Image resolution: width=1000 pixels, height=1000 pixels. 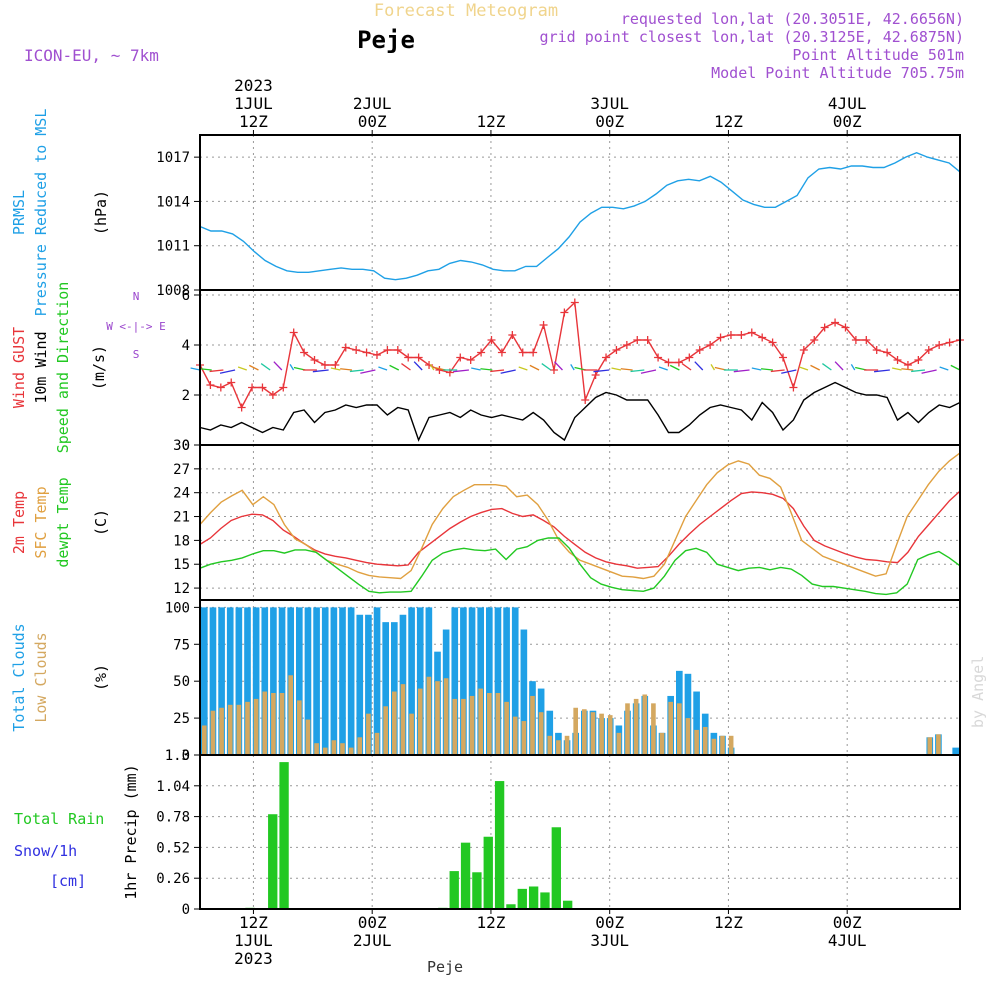 What do you see at coordinates (580, 529) in the screenshot?
I see `series-line-2m Temp` at bounding box center [580, 529].